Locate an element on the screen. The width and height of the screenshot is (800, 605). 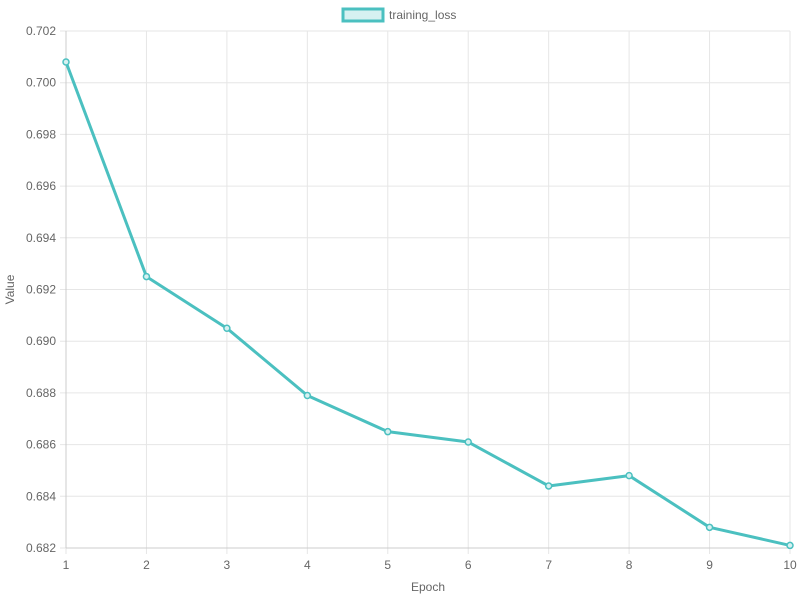
x-tick-label: 2 is located at coordinates (146, 565).